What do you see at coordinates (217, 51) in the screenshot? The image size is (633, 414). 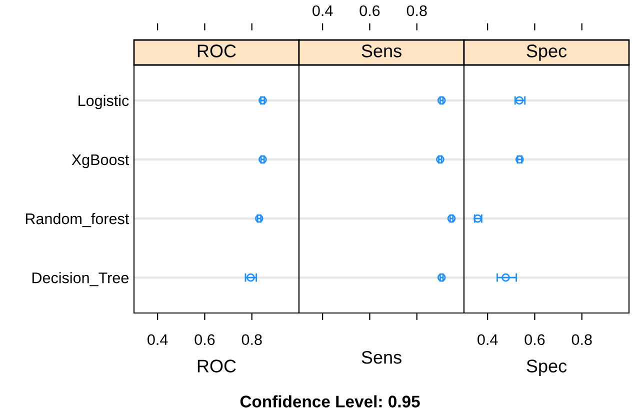 I see `chart-title: ROC` at bounding box center [217, 51].